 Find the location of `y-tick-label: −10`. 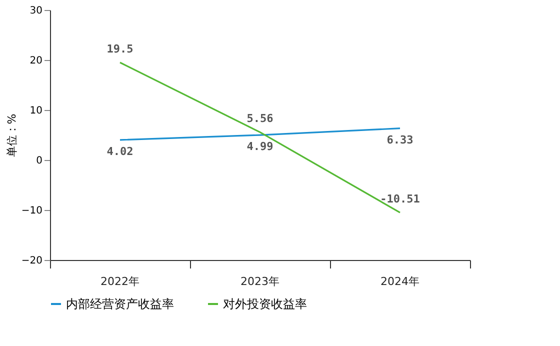

y-tick-label: −10 is located at coordinates (31, 211).